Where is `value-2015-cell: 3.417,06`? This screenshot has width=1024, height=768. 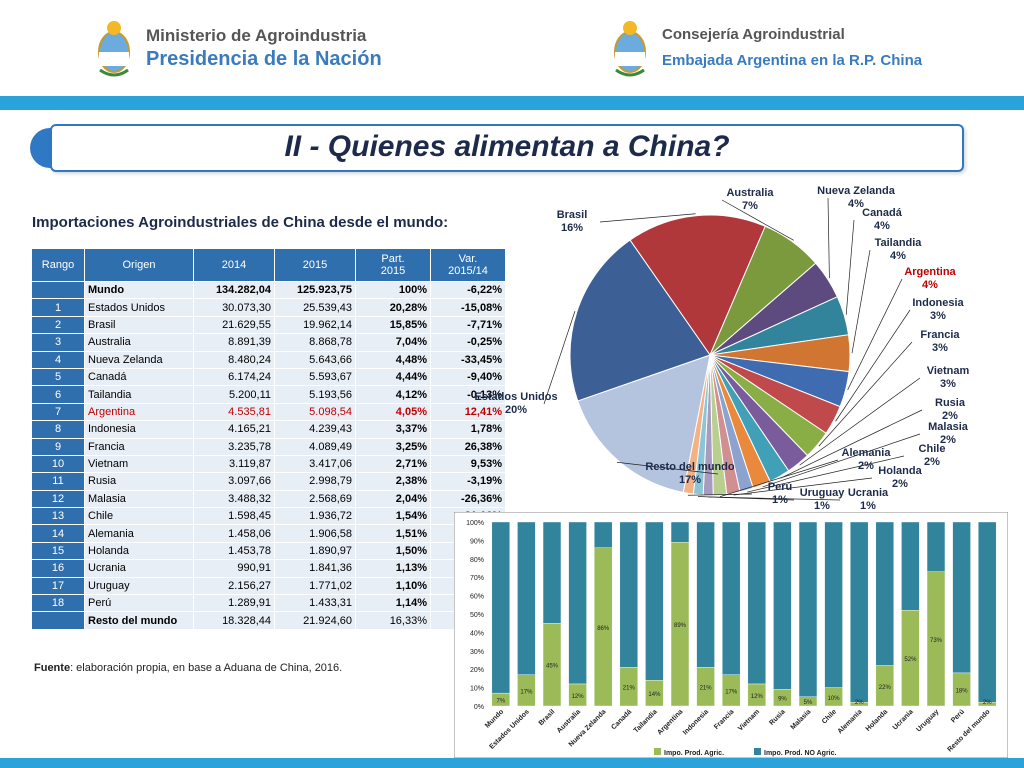
value-2015-cell: 3.417,06 is located at coordinates (315, 464).